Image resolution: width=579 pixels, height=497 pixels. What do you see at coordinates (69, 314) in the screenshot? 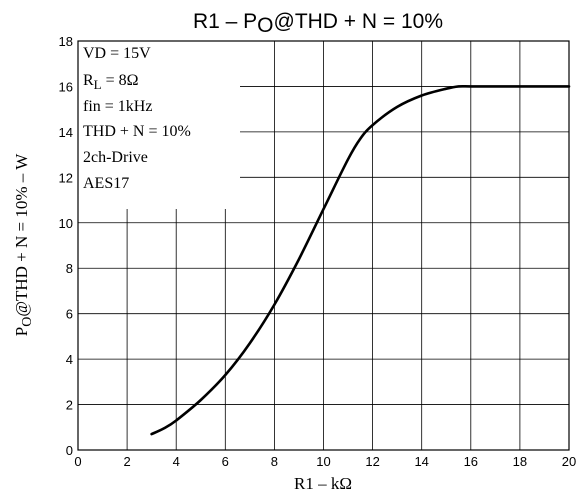
I see `y-tick-label: 6` at bounding box center [69, 314].